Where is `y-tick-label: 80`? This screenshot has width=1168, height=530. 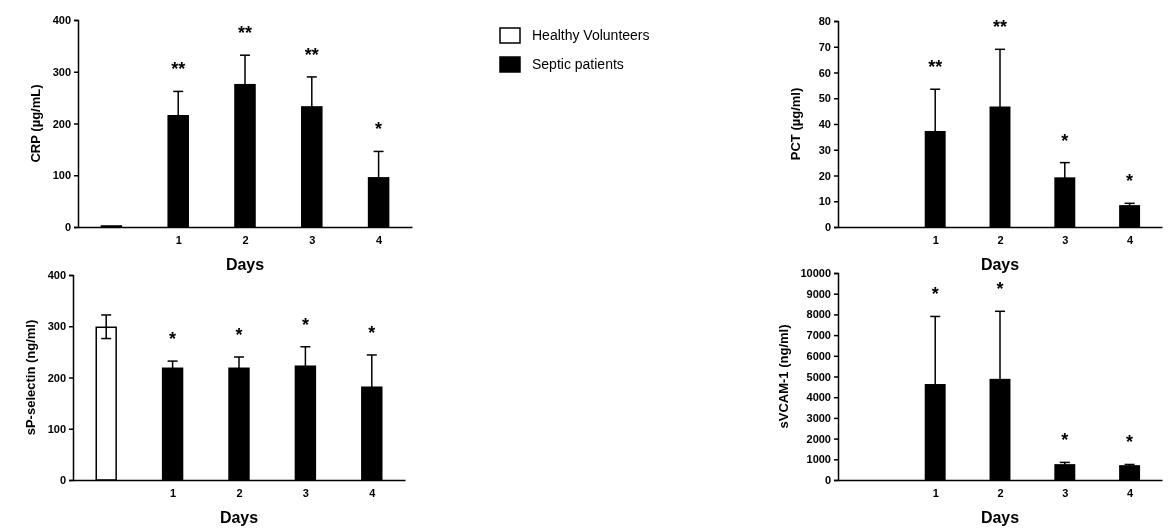 y-tick-label: 80 is located at coordinates (824, 21).